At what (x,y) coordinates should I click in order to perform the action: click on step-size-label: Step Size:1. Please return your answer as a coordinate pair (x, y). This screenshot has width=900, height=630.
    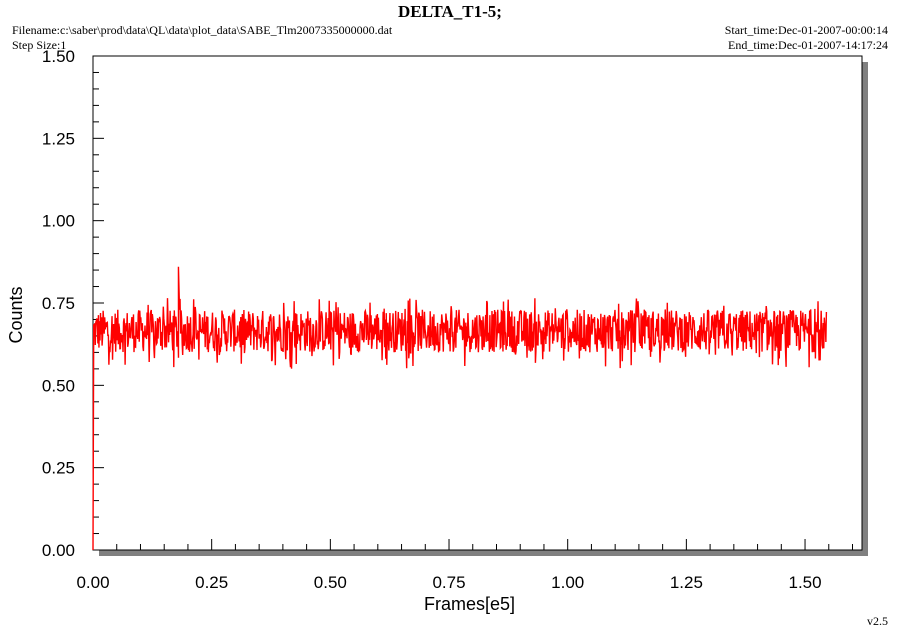
    Looking at the image, I should click on (39, 45).